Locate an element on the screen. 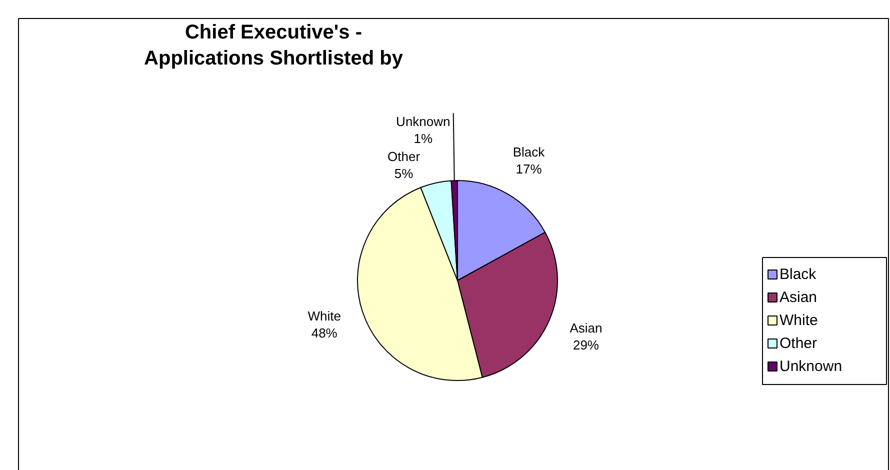 This screenshot has height=470, width=890. slice-label: Unknown is located at coordinates (423, 121).